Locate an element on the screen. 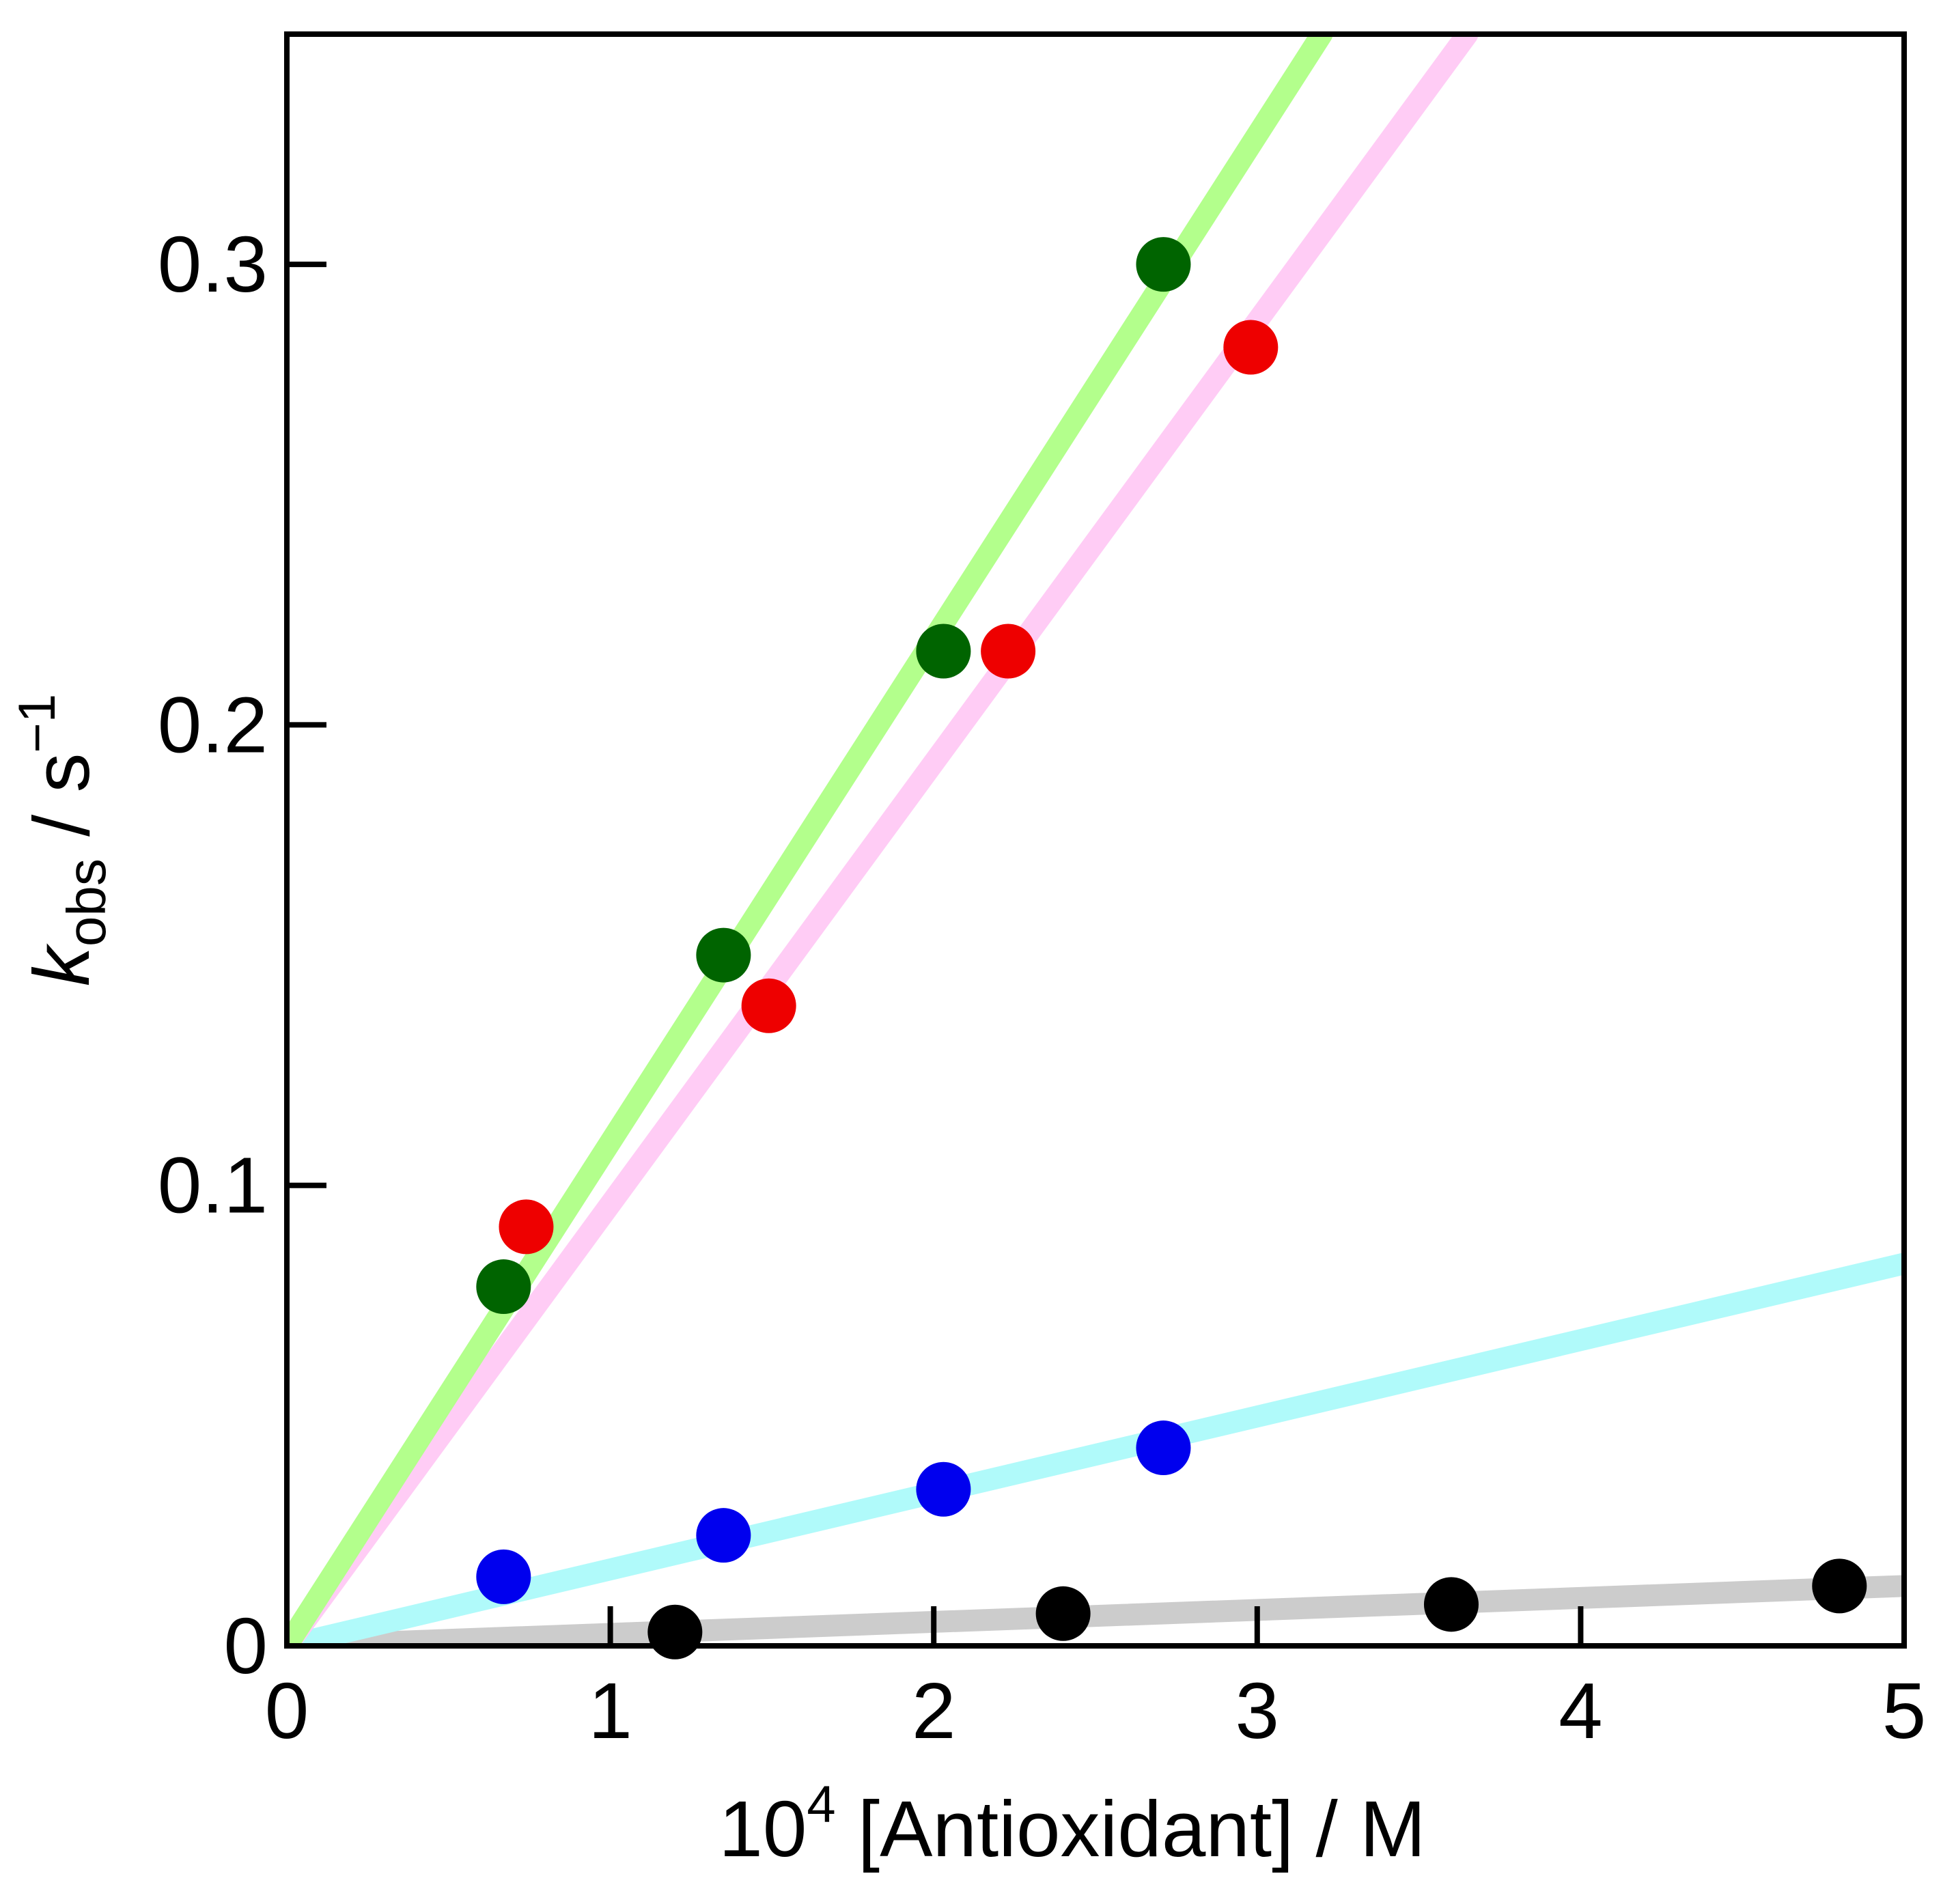 Image resolution: width=1941 pixels, height=1904 pixels. fit-line-black is located at coordinates (1095, 1610).